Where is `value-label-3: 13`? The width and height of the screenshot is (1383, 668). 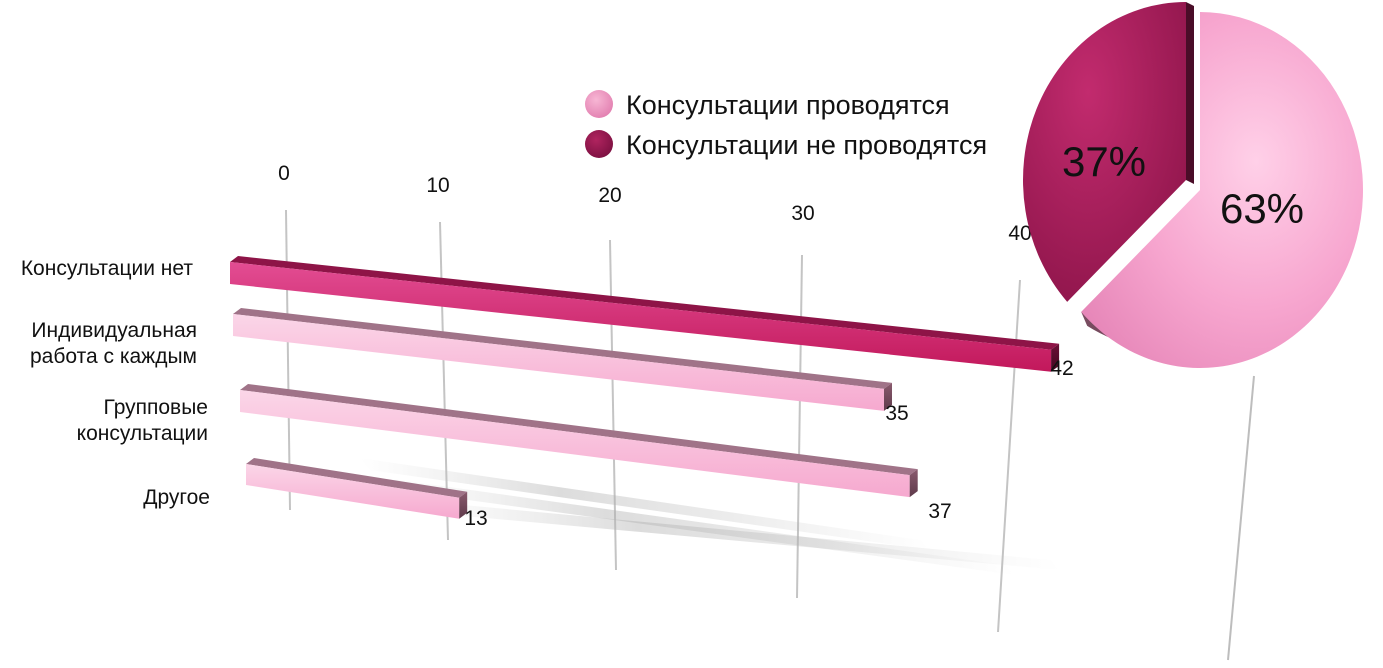
value-label-3: 13 is located at coordinates (475, 518).